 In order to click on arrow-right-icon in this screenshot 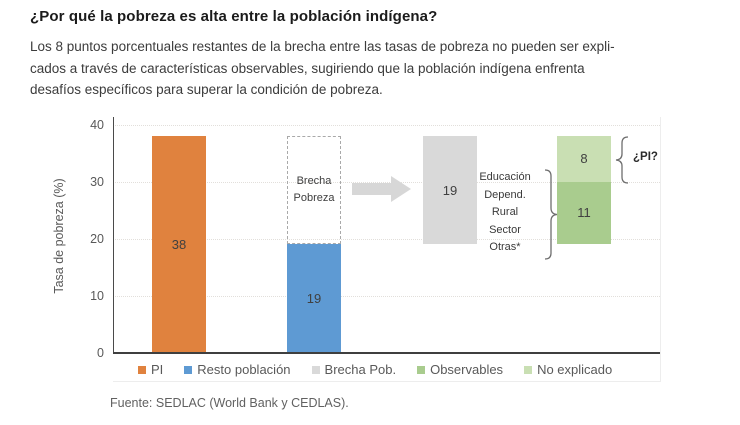, I will do `click(381, 189)`.